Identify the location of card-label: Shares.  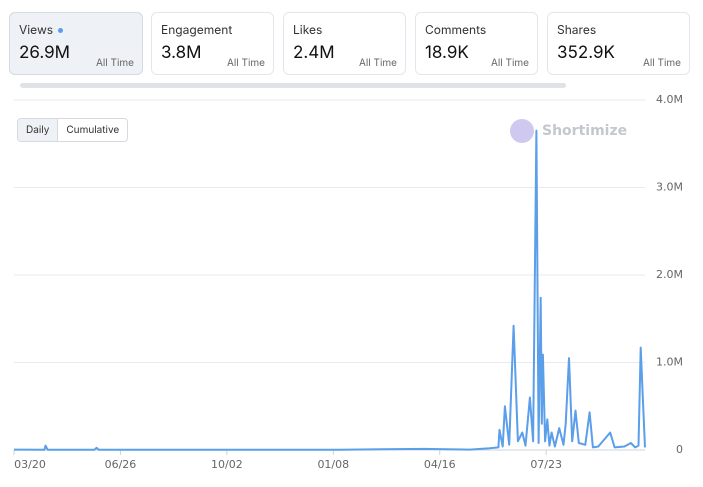
(577, 29).